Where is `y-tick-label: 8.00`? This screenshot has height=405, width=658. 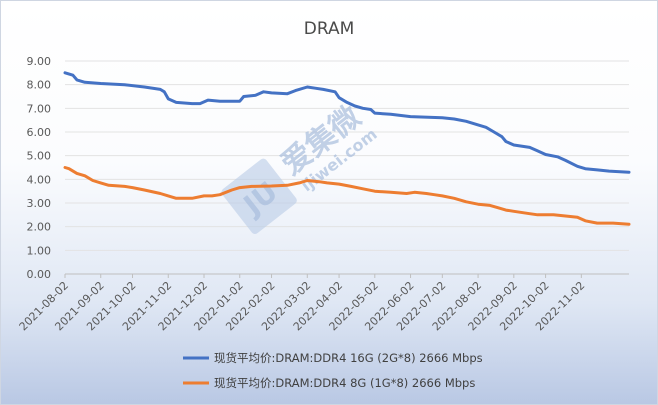
y-tick-label: 8.00 is located at coordinates (39, 85).